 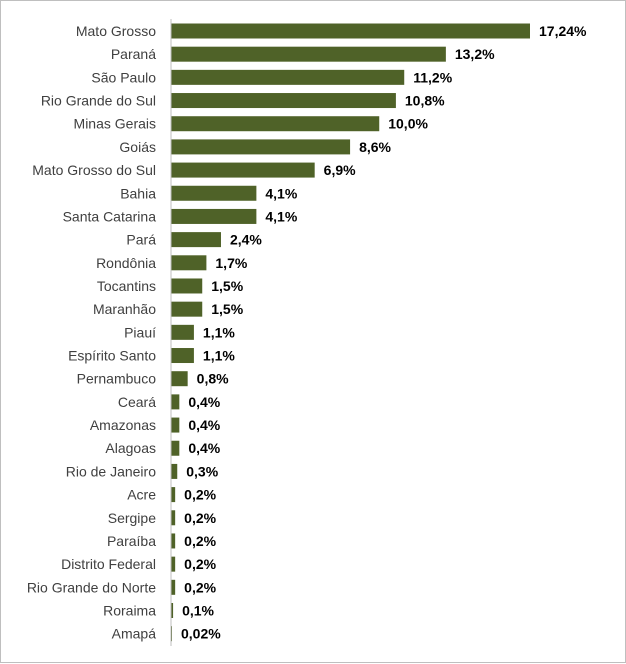 I want to click on category-label: Maranhão, so click(x=124, y=309).